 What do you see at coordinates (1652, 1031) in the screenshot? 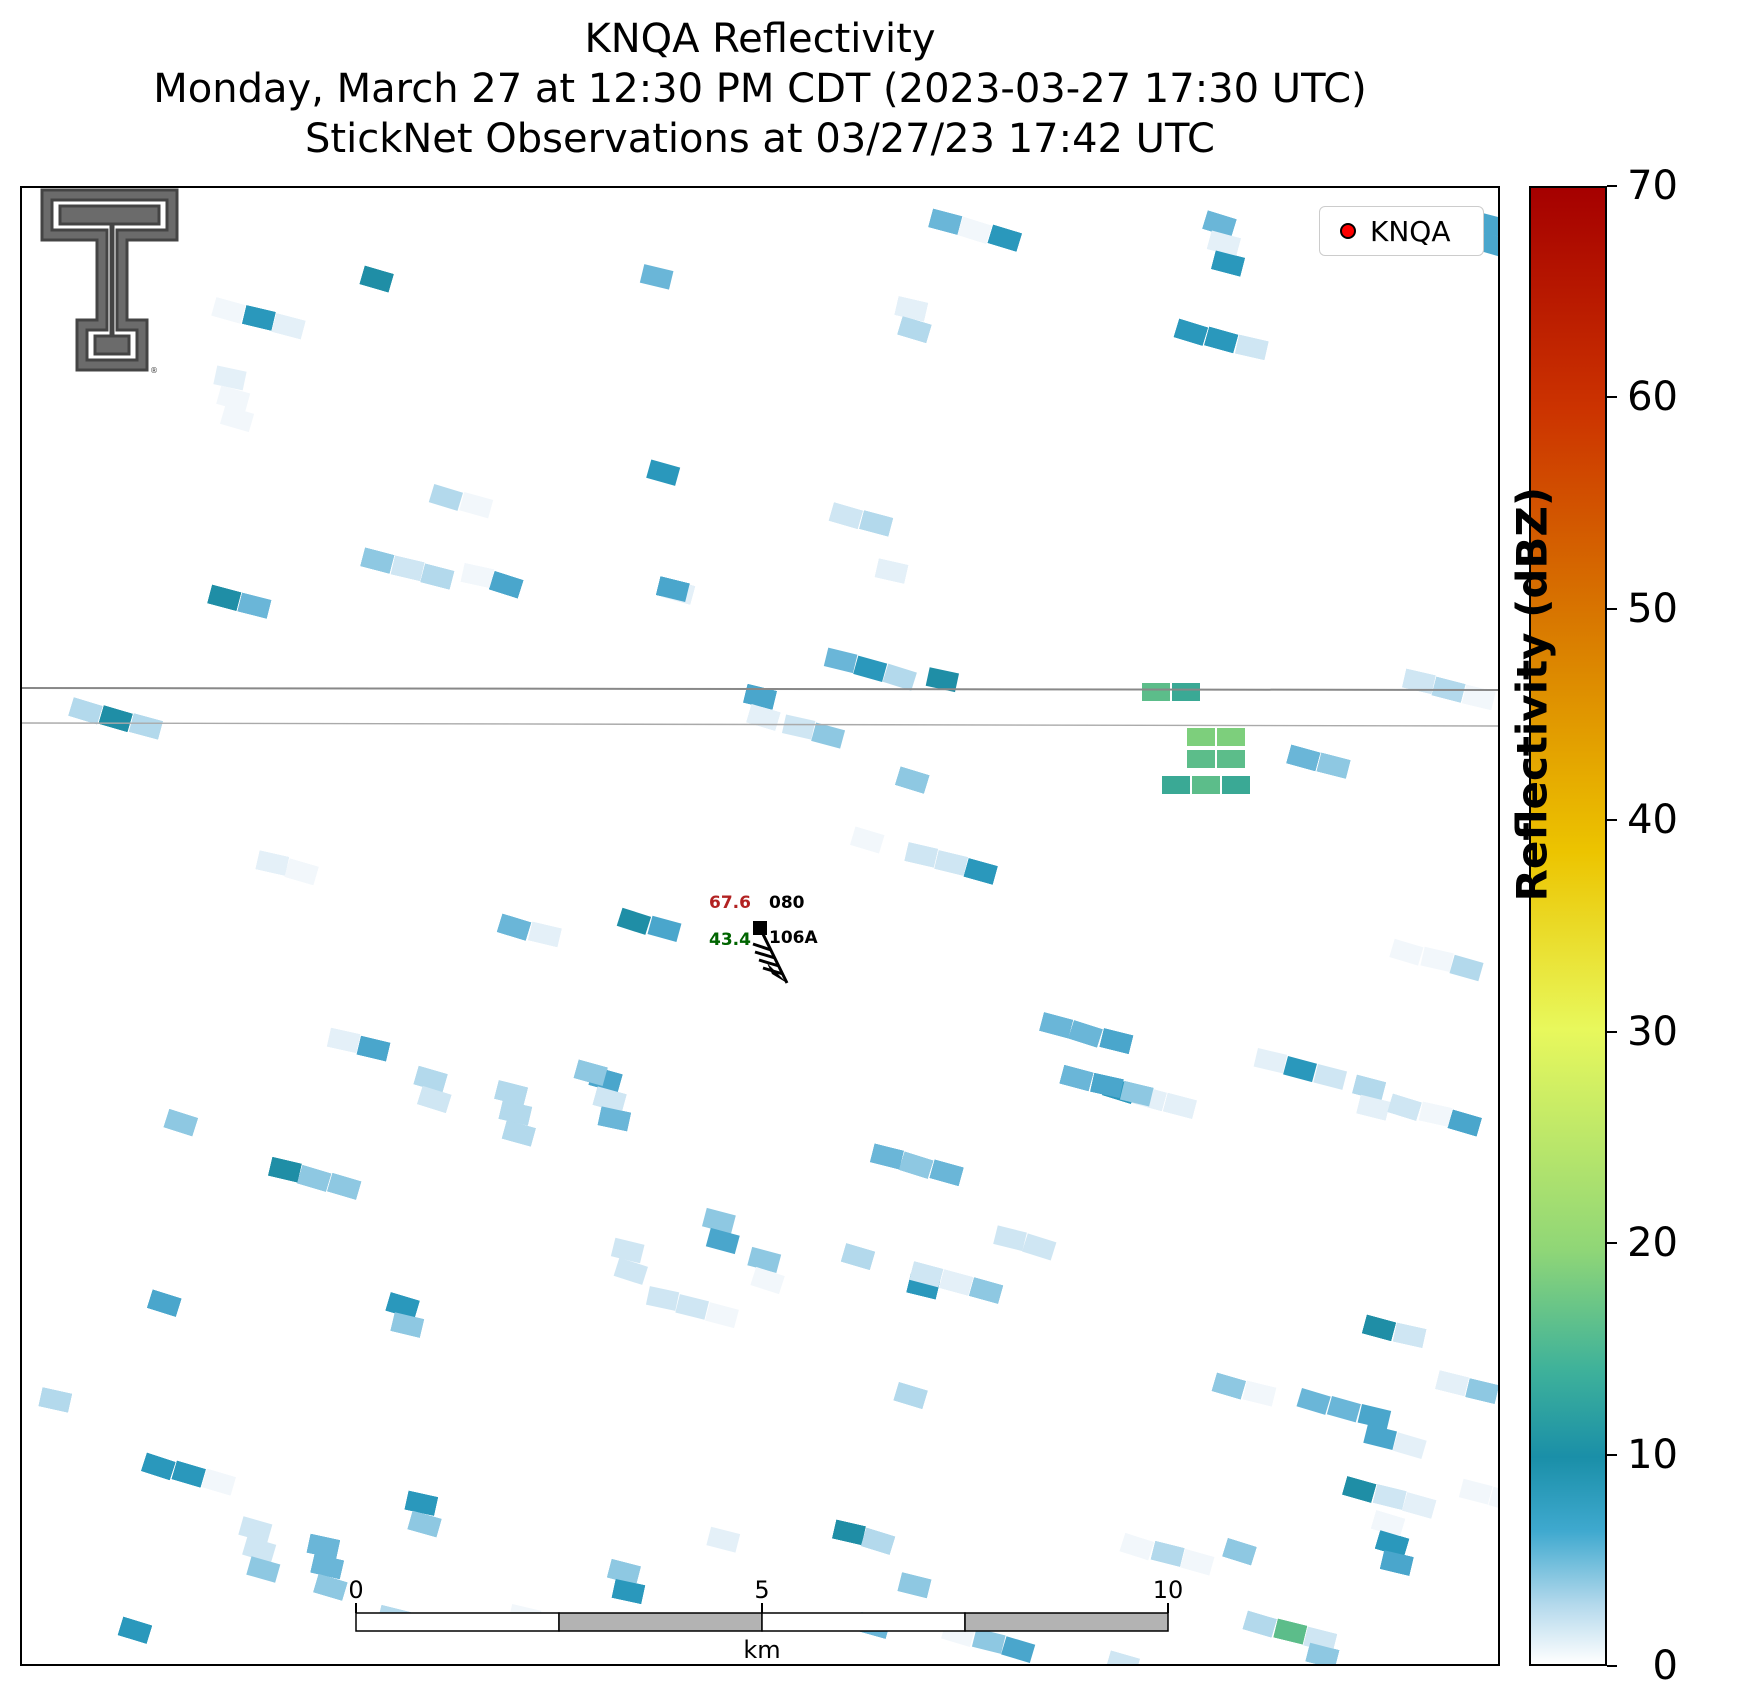
I see `colorbar-tick-label: 30` at bounding box center [1652, 1031].